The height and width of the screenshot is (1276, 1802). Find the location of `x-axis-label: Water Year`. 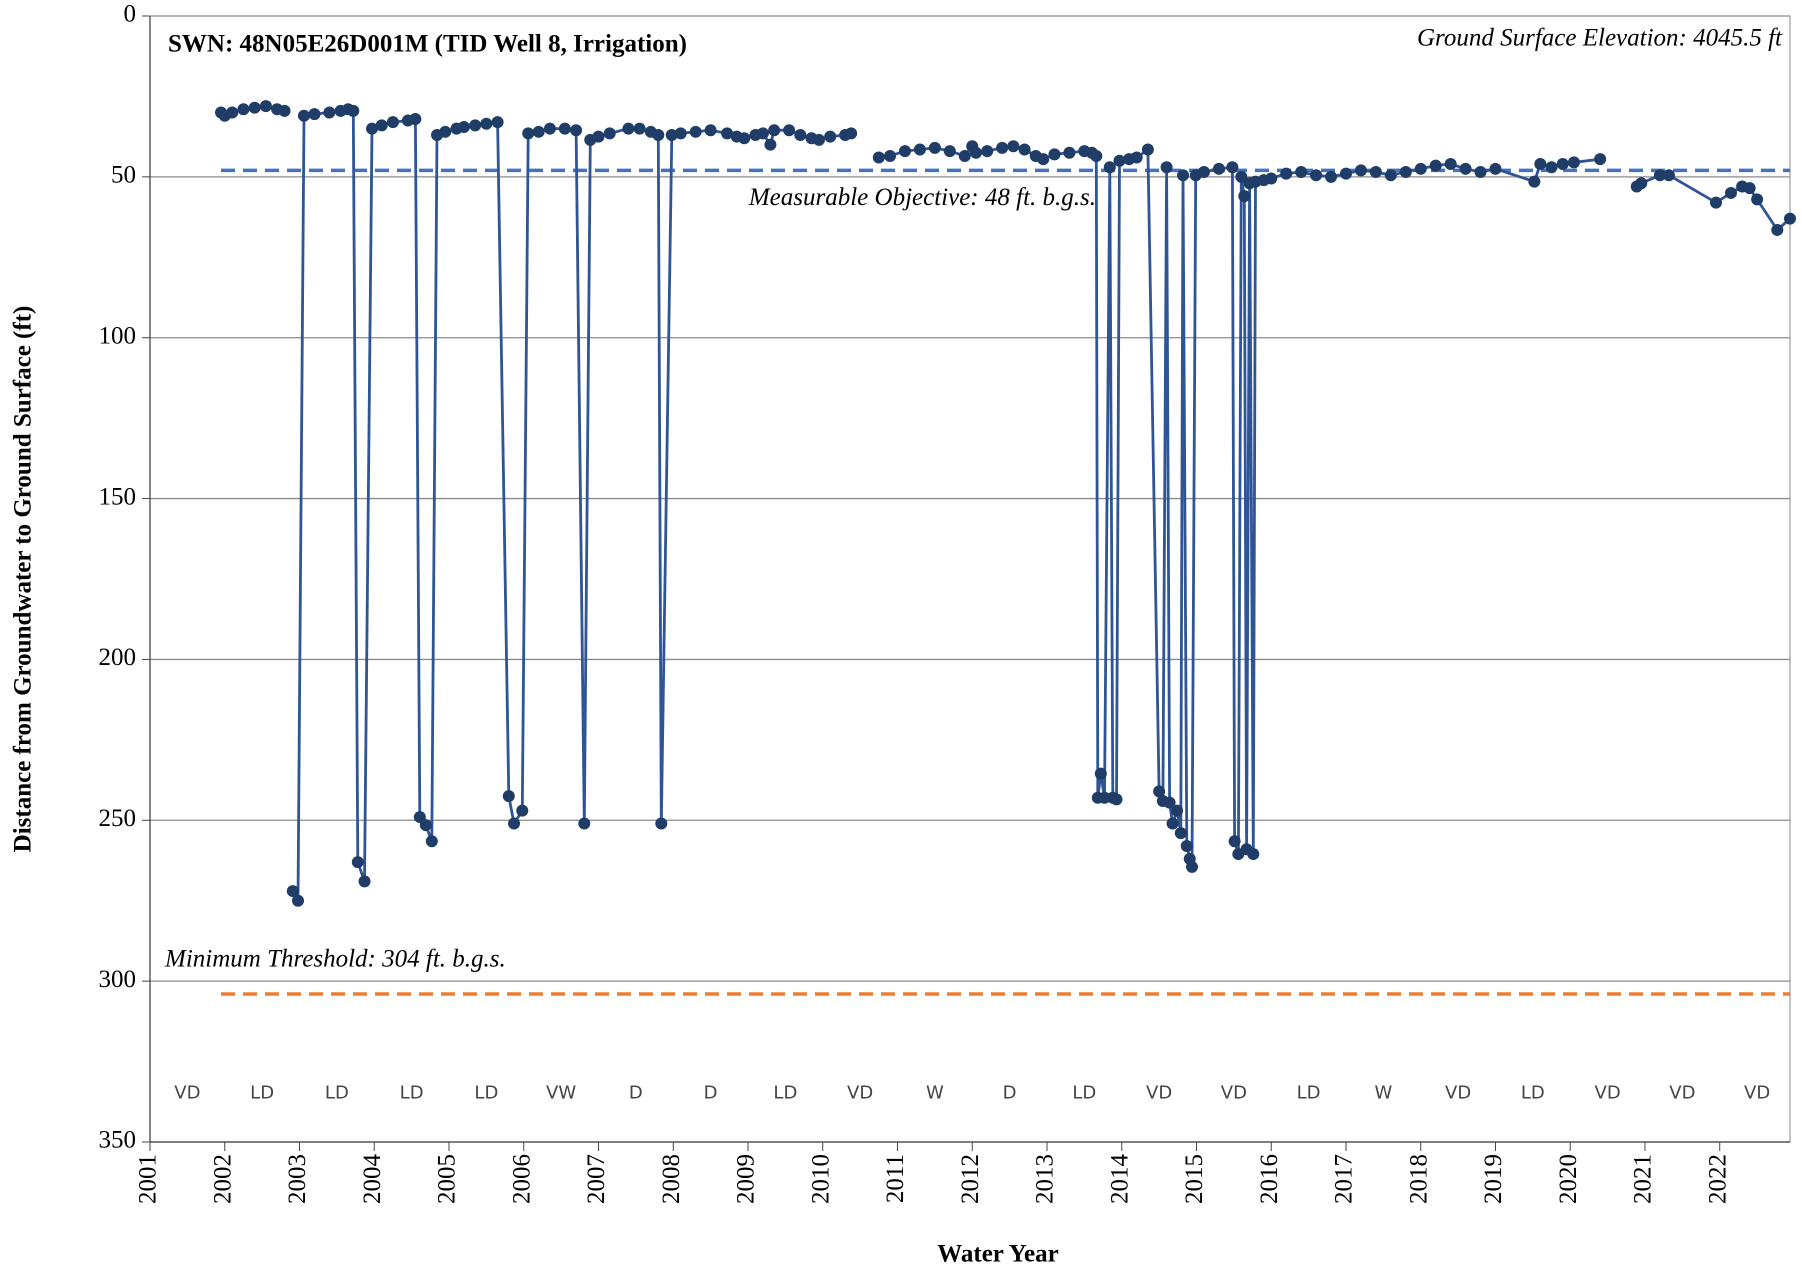

x-axis-label: Water Year is located at coordinates (997, 1254).